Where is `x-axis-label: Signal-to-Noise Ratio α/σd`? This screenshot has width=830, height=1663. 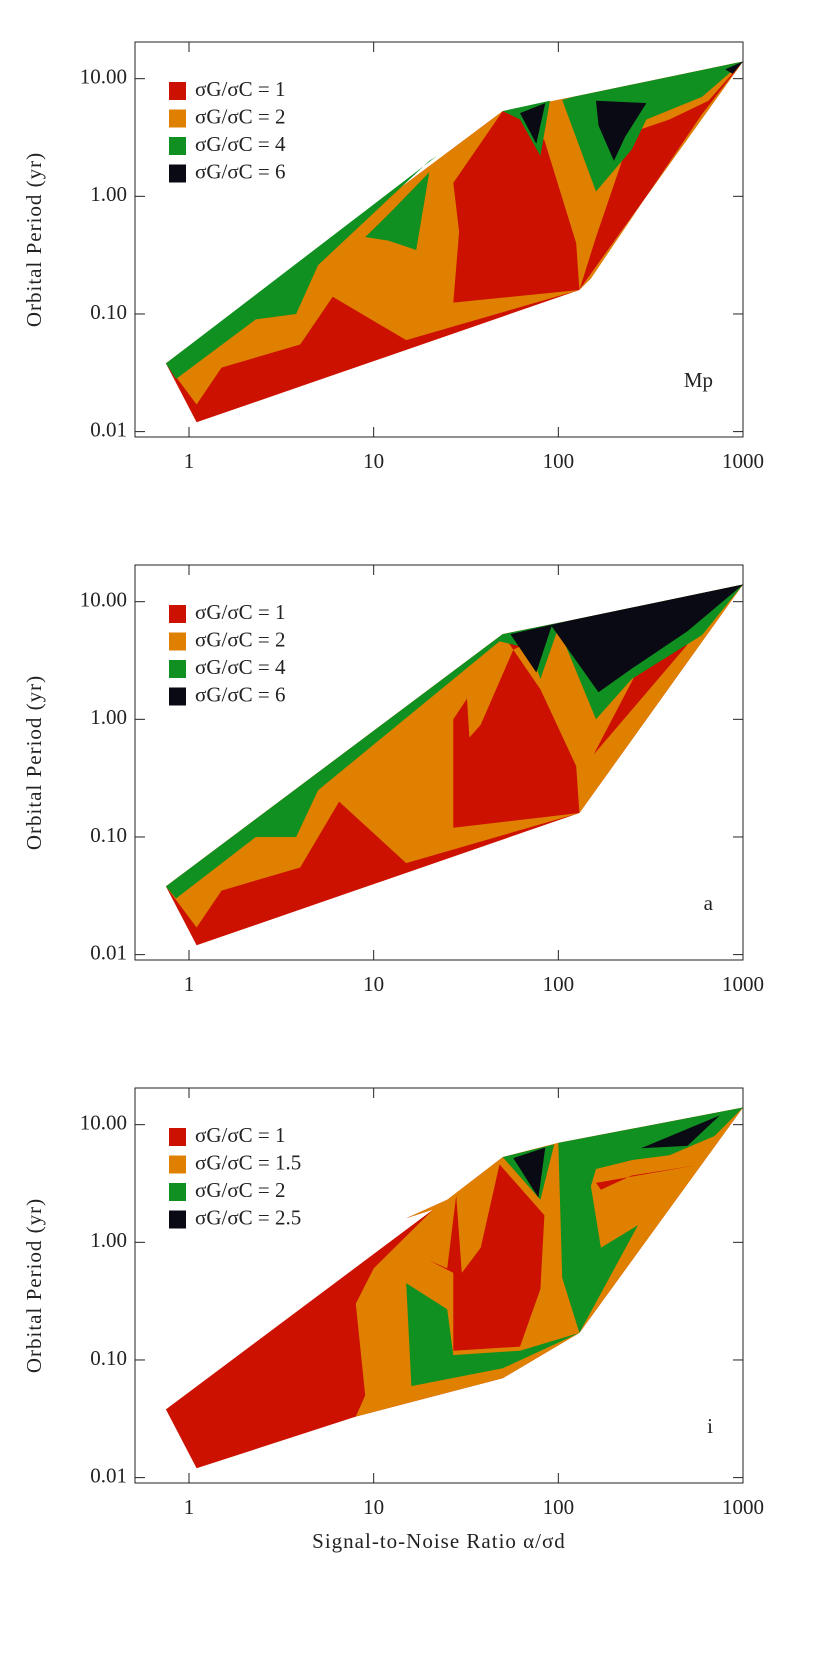
x-axis-label: Signal-to-Noise Ratio α/σd is located at coordinates (439, 1541).